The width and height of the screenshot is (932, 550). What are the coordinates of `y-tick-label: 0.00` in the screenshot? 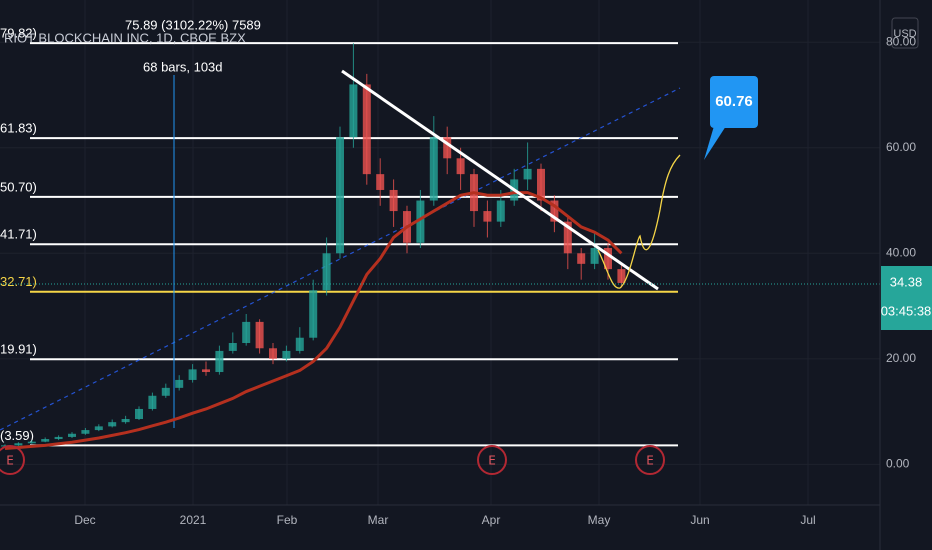 It's located at (898, 464).